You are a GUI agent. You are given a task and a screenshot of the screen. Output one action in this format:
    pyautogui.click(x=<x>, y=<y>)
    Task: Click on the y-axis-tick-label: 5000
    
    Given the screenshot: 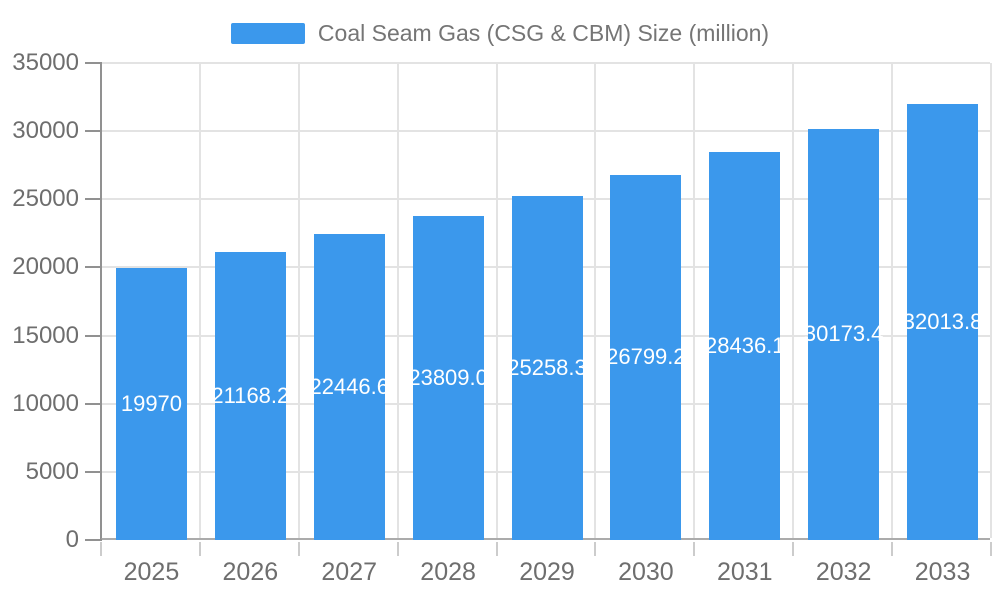 What is the action you would take?
    pyautogui.click(x=52, y=471)
    